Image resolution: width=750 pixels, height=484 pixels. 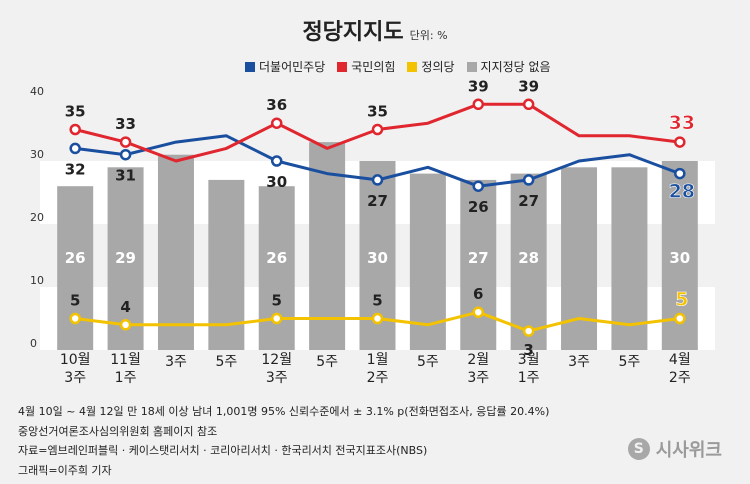 I want to click on x-tick-label: 10월, so click(x=75, y=360).